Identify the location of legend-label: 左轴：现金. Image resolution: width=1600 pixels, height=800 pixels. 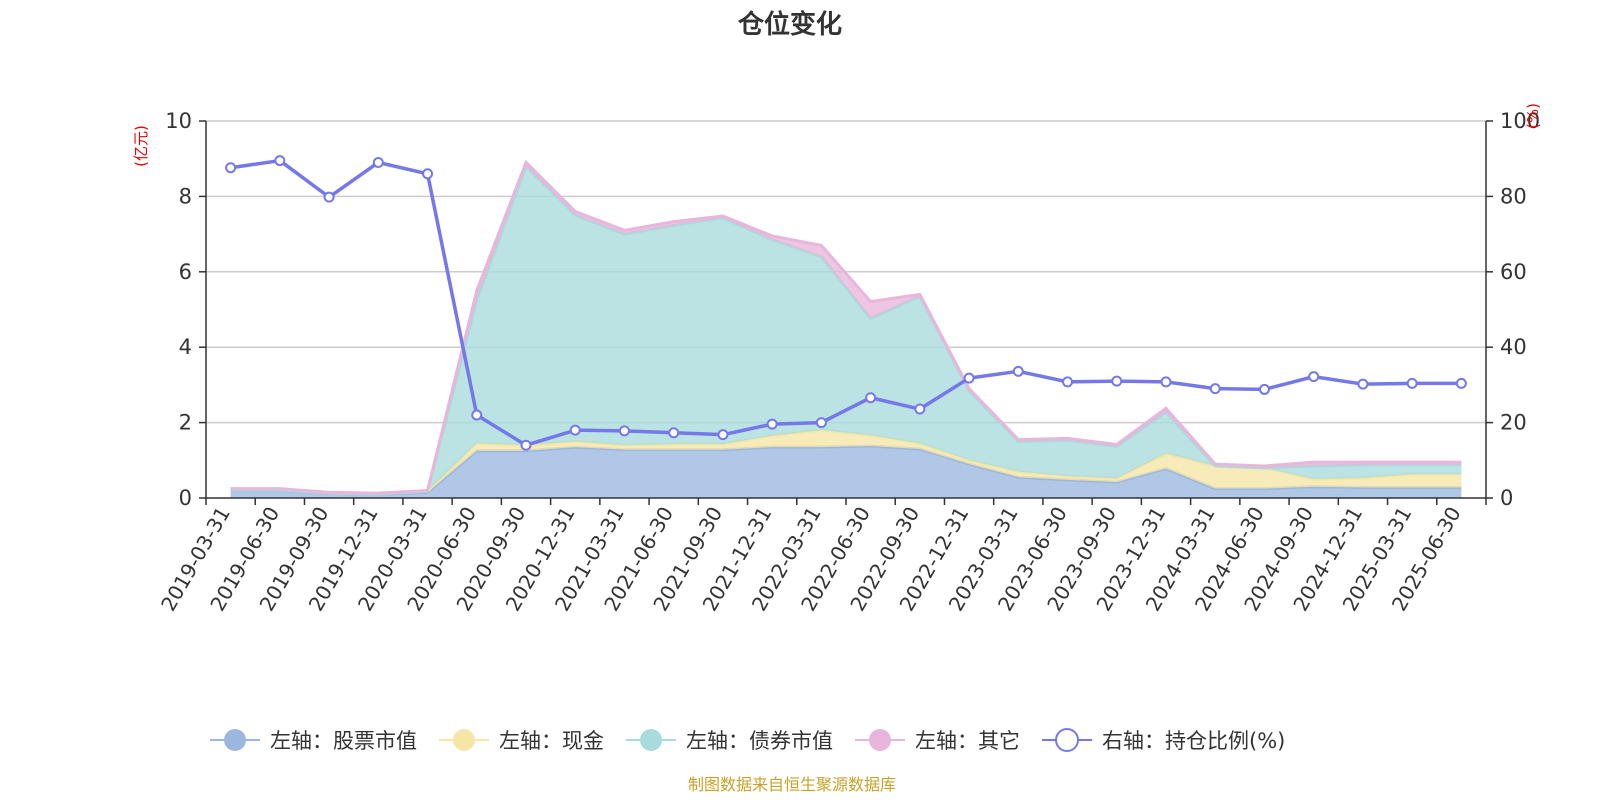
(551, 741).